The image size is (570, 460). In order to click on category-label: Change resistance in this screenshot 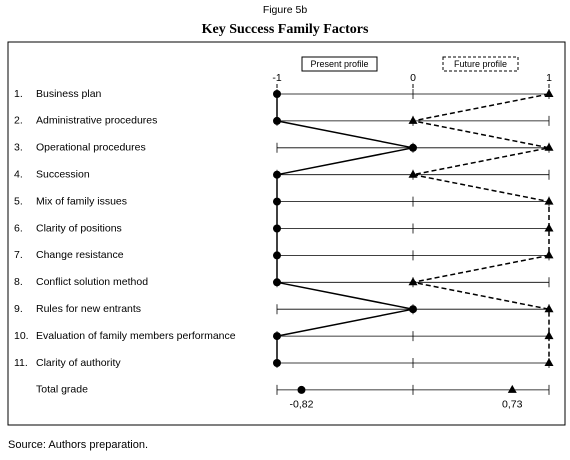, I will do `click(80, 255)`.